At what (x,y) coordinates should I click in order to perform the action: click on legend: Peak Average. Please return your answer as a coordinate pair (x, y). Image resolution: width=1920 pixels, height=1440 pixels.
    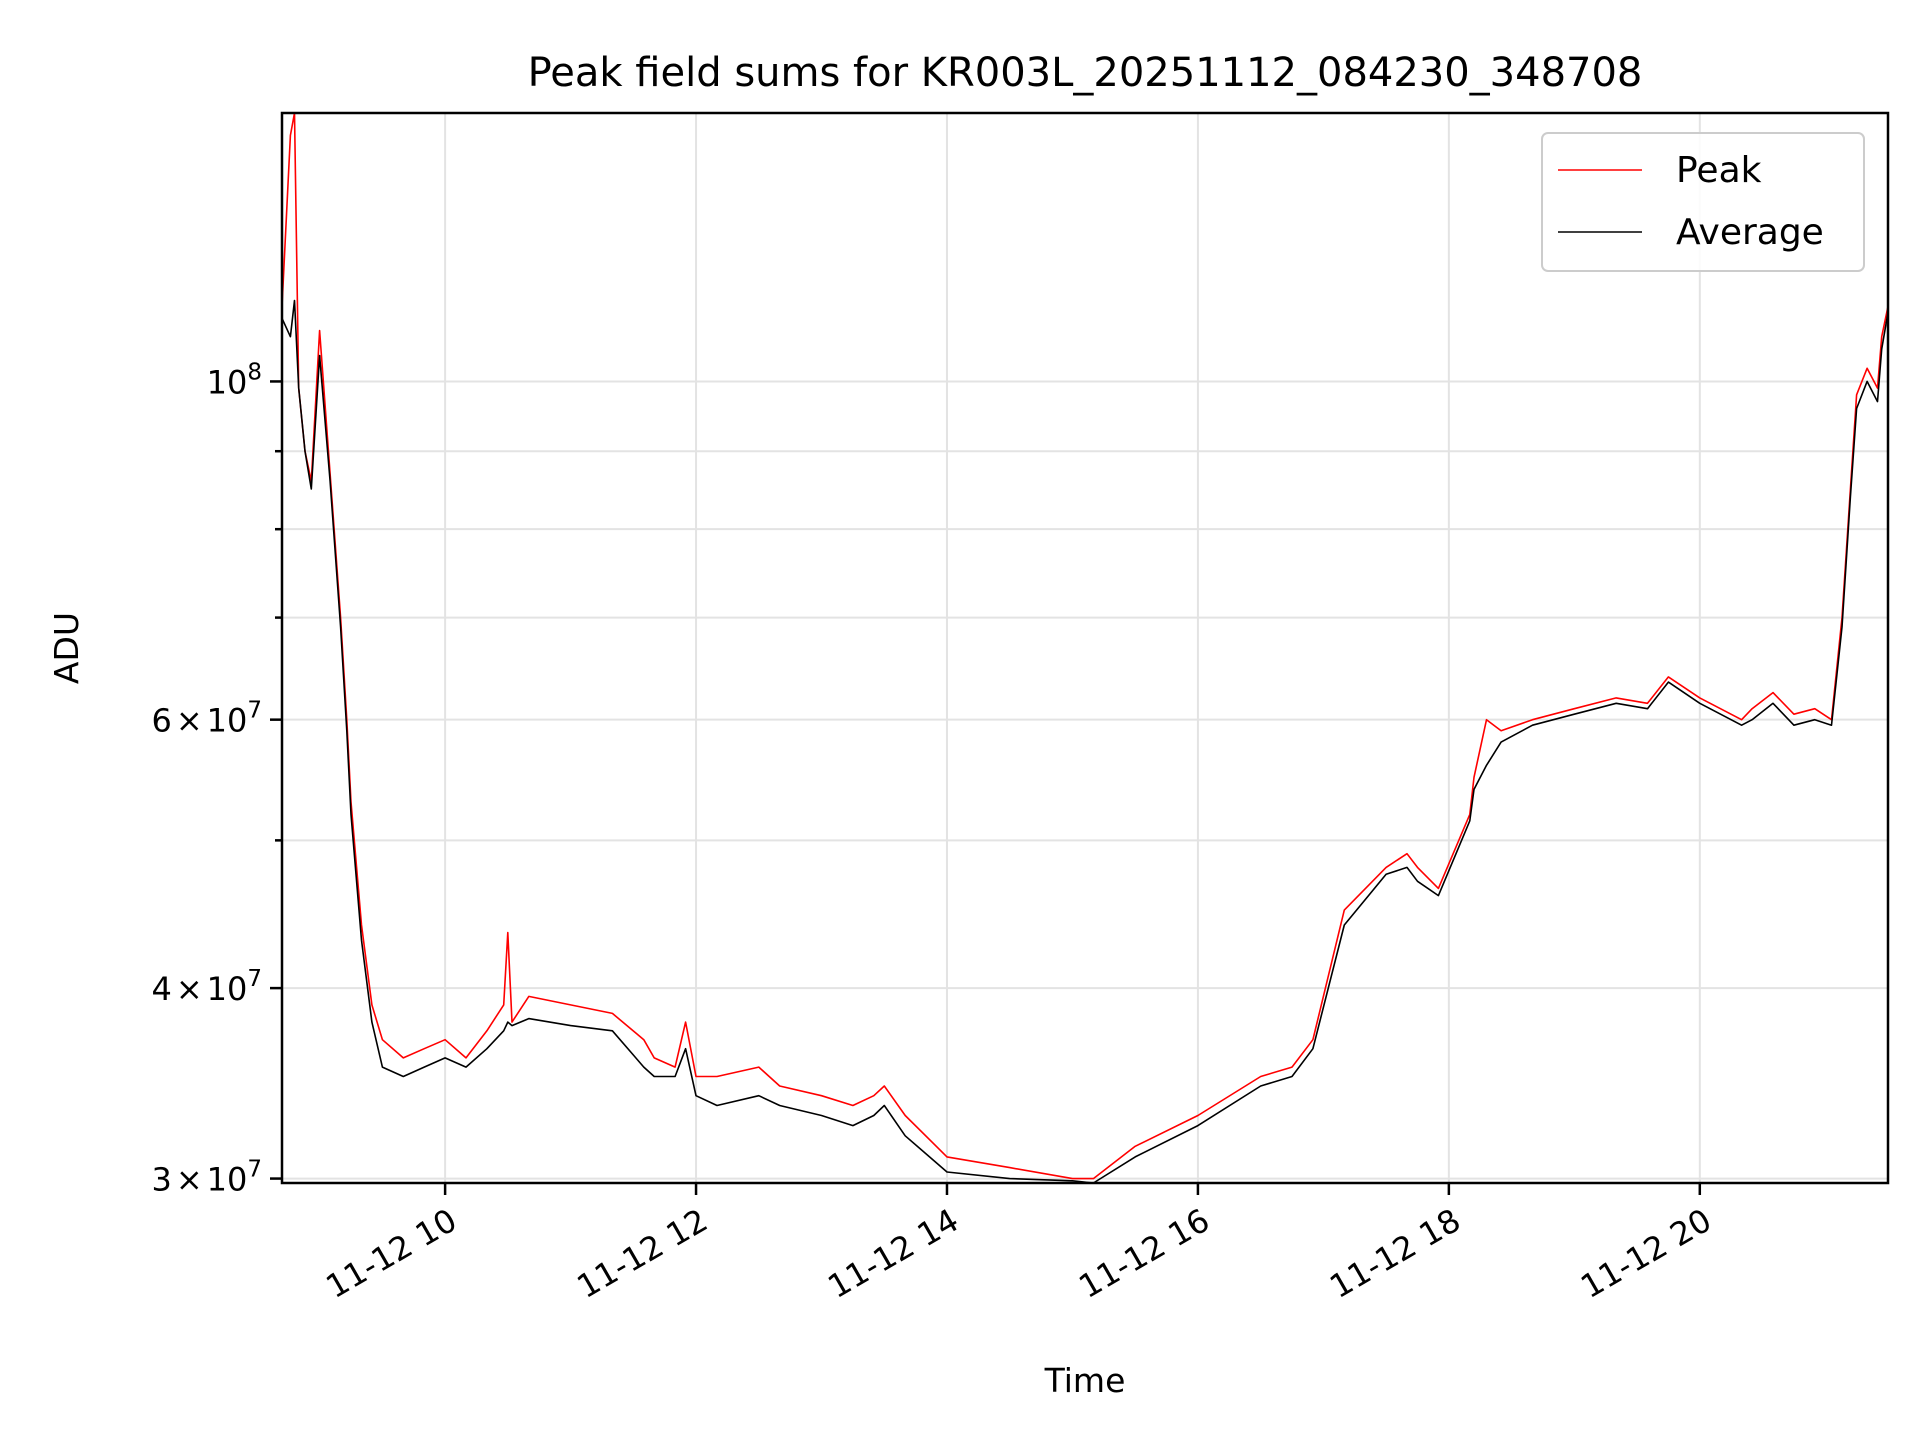
    Looking at the image, I should click on (1703, 202).